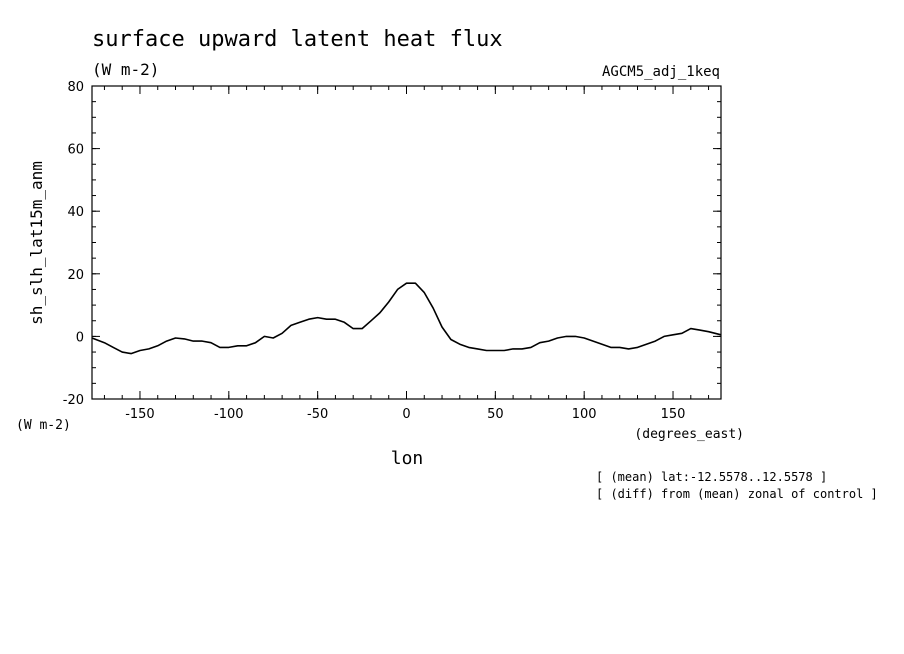 The image size is (904, 654). I want to click on title-units: (W m-2), so click(125, 69).